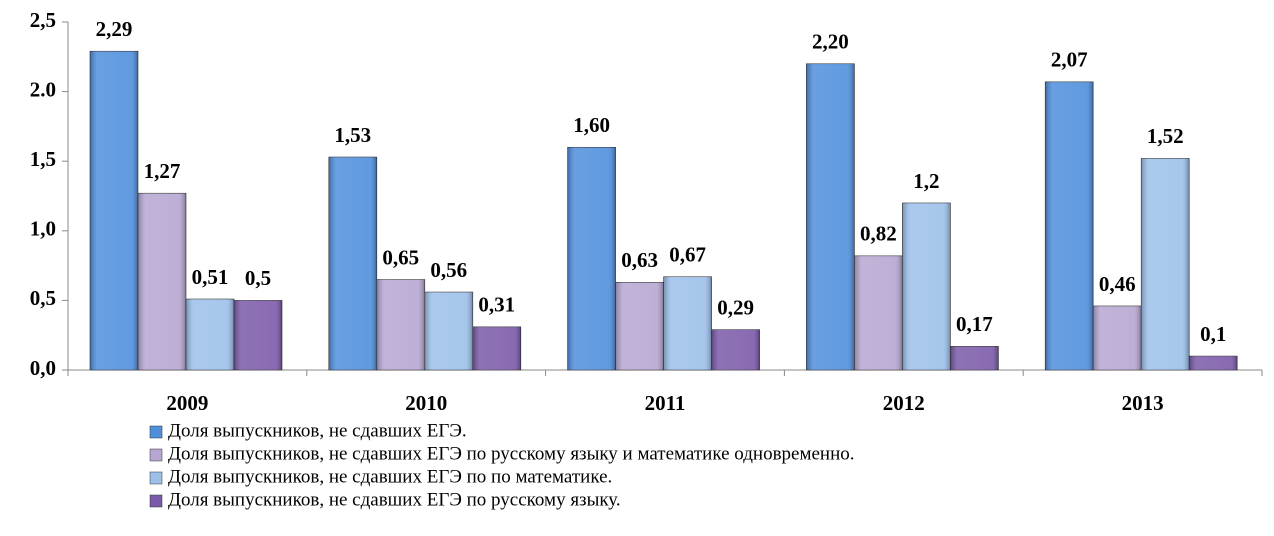 This screenshot has height=536, width=1274. Describe the element at coordinates (426, 403) in the screenshot. I see `x-tick-label: 2010` at that location.